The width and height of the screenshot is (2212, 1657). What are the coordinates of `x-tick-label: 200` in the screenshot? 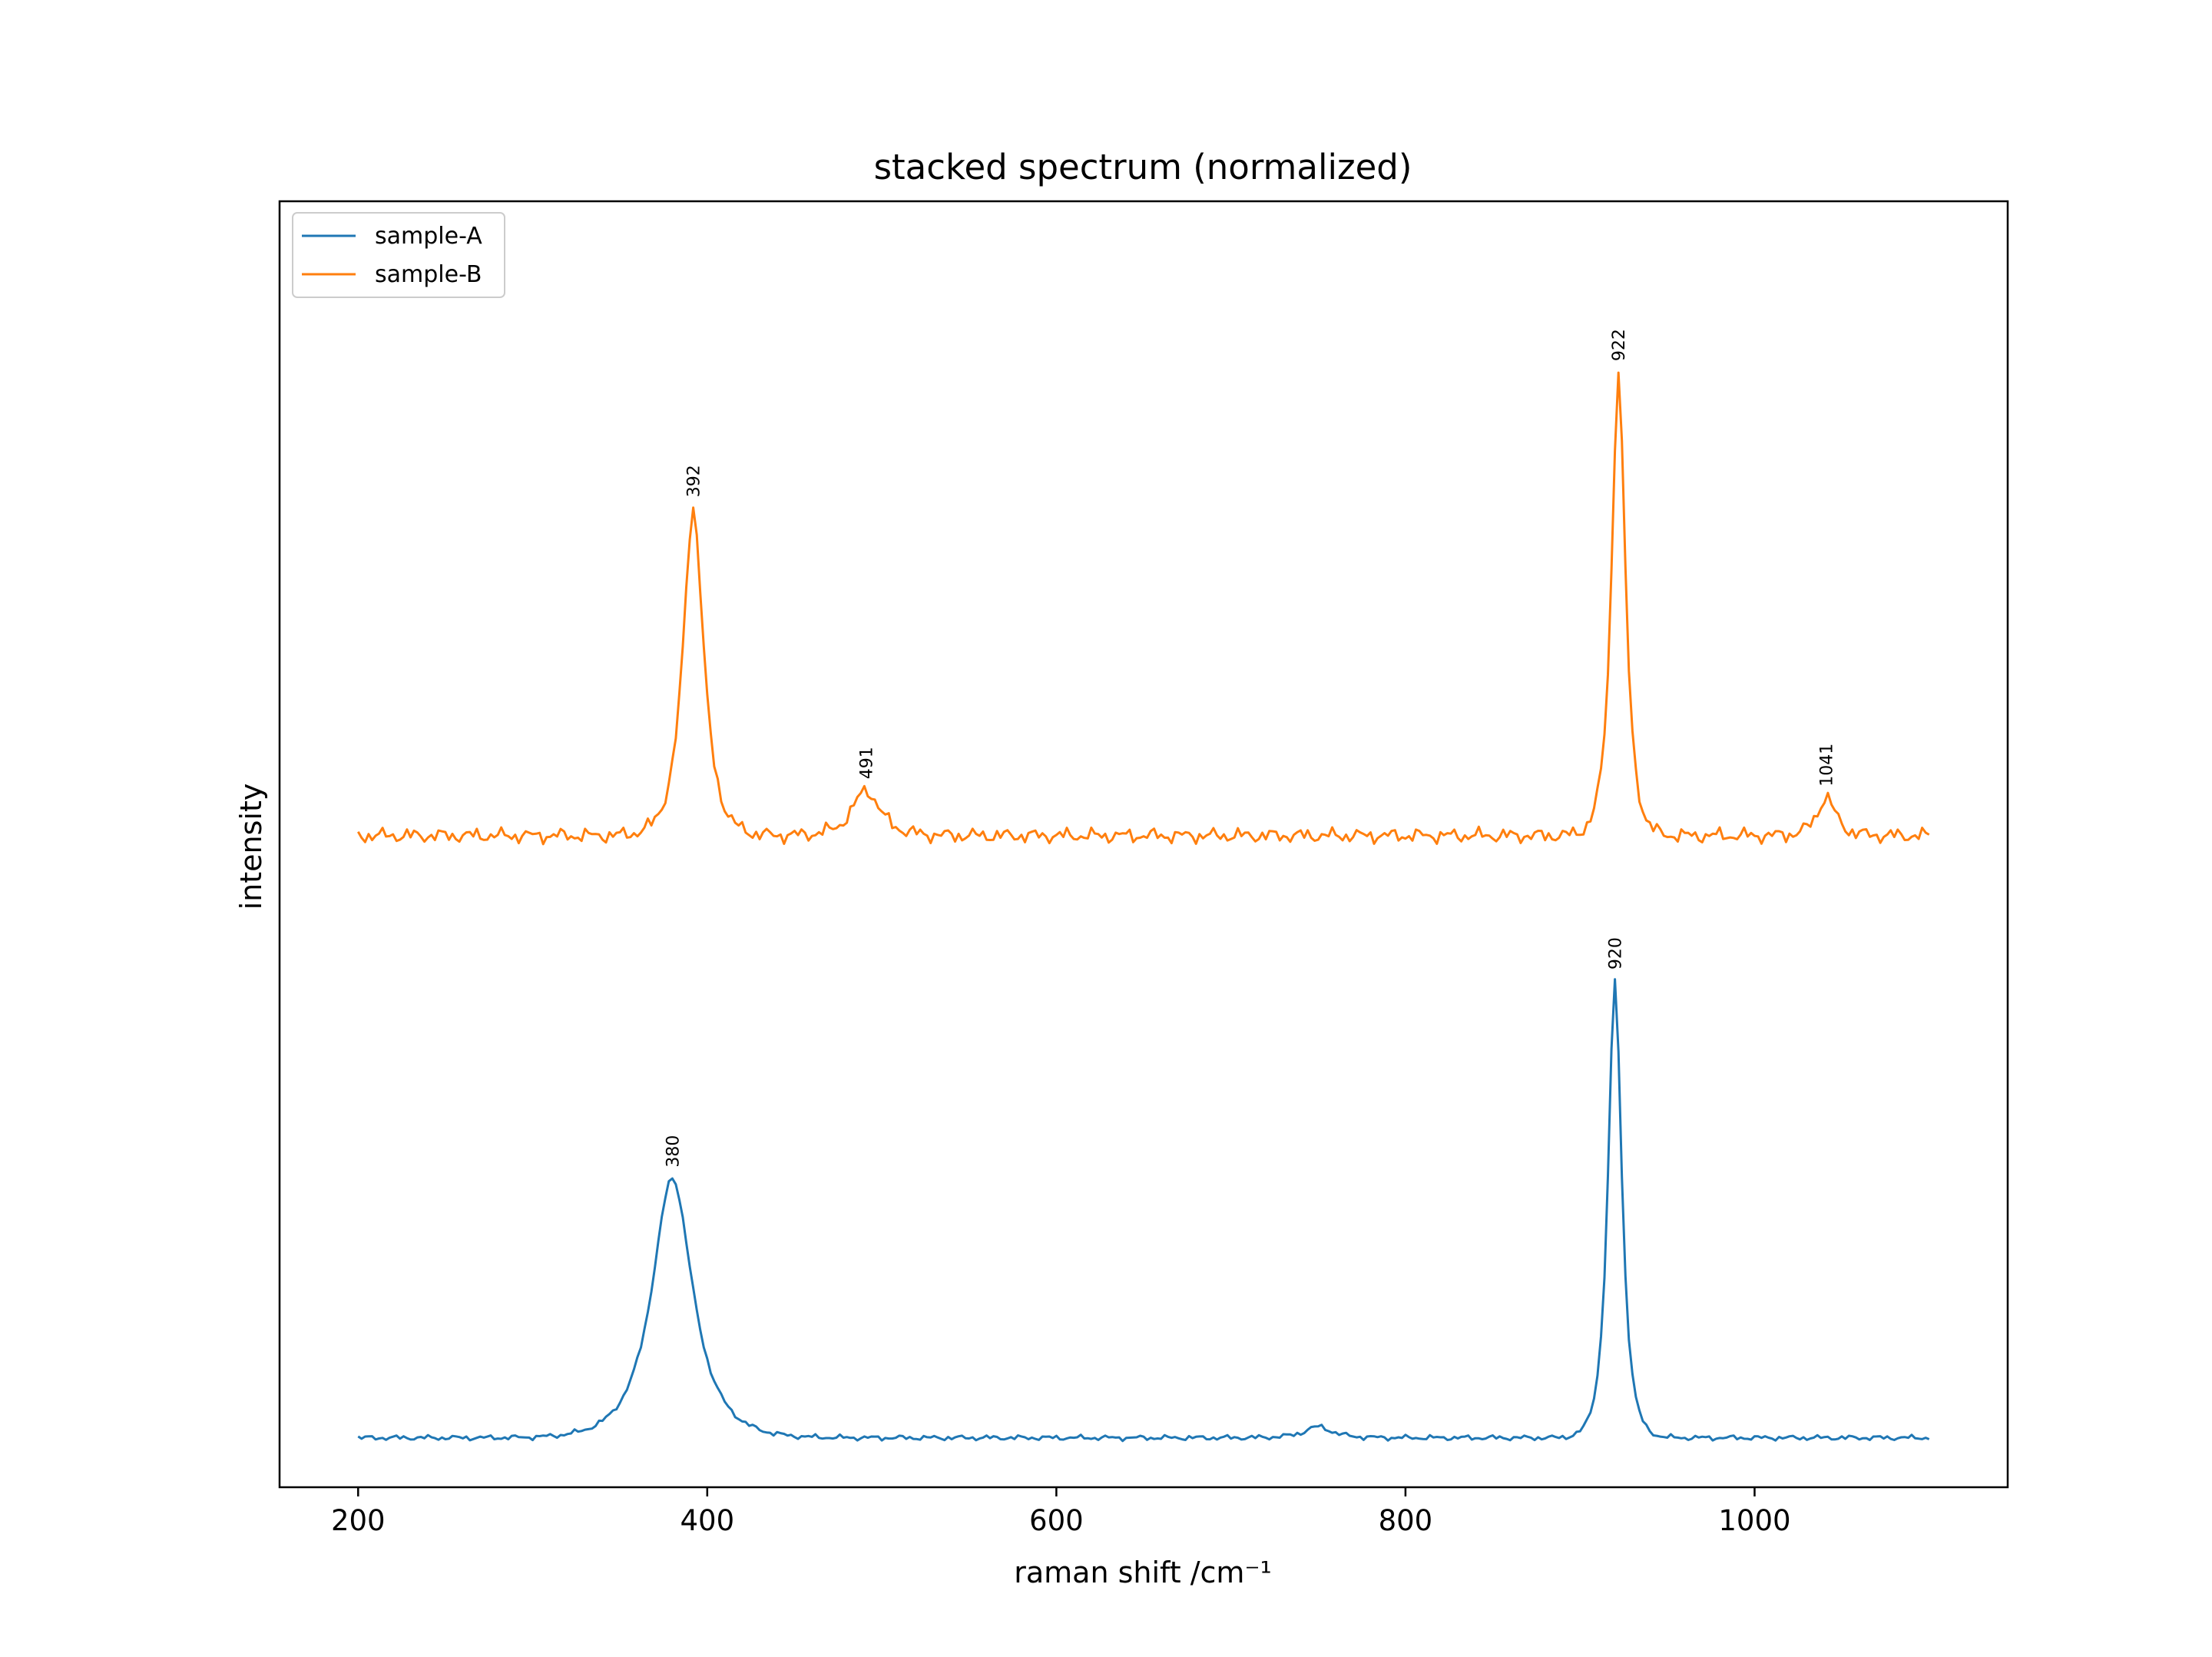 It's located at (359, 1520).